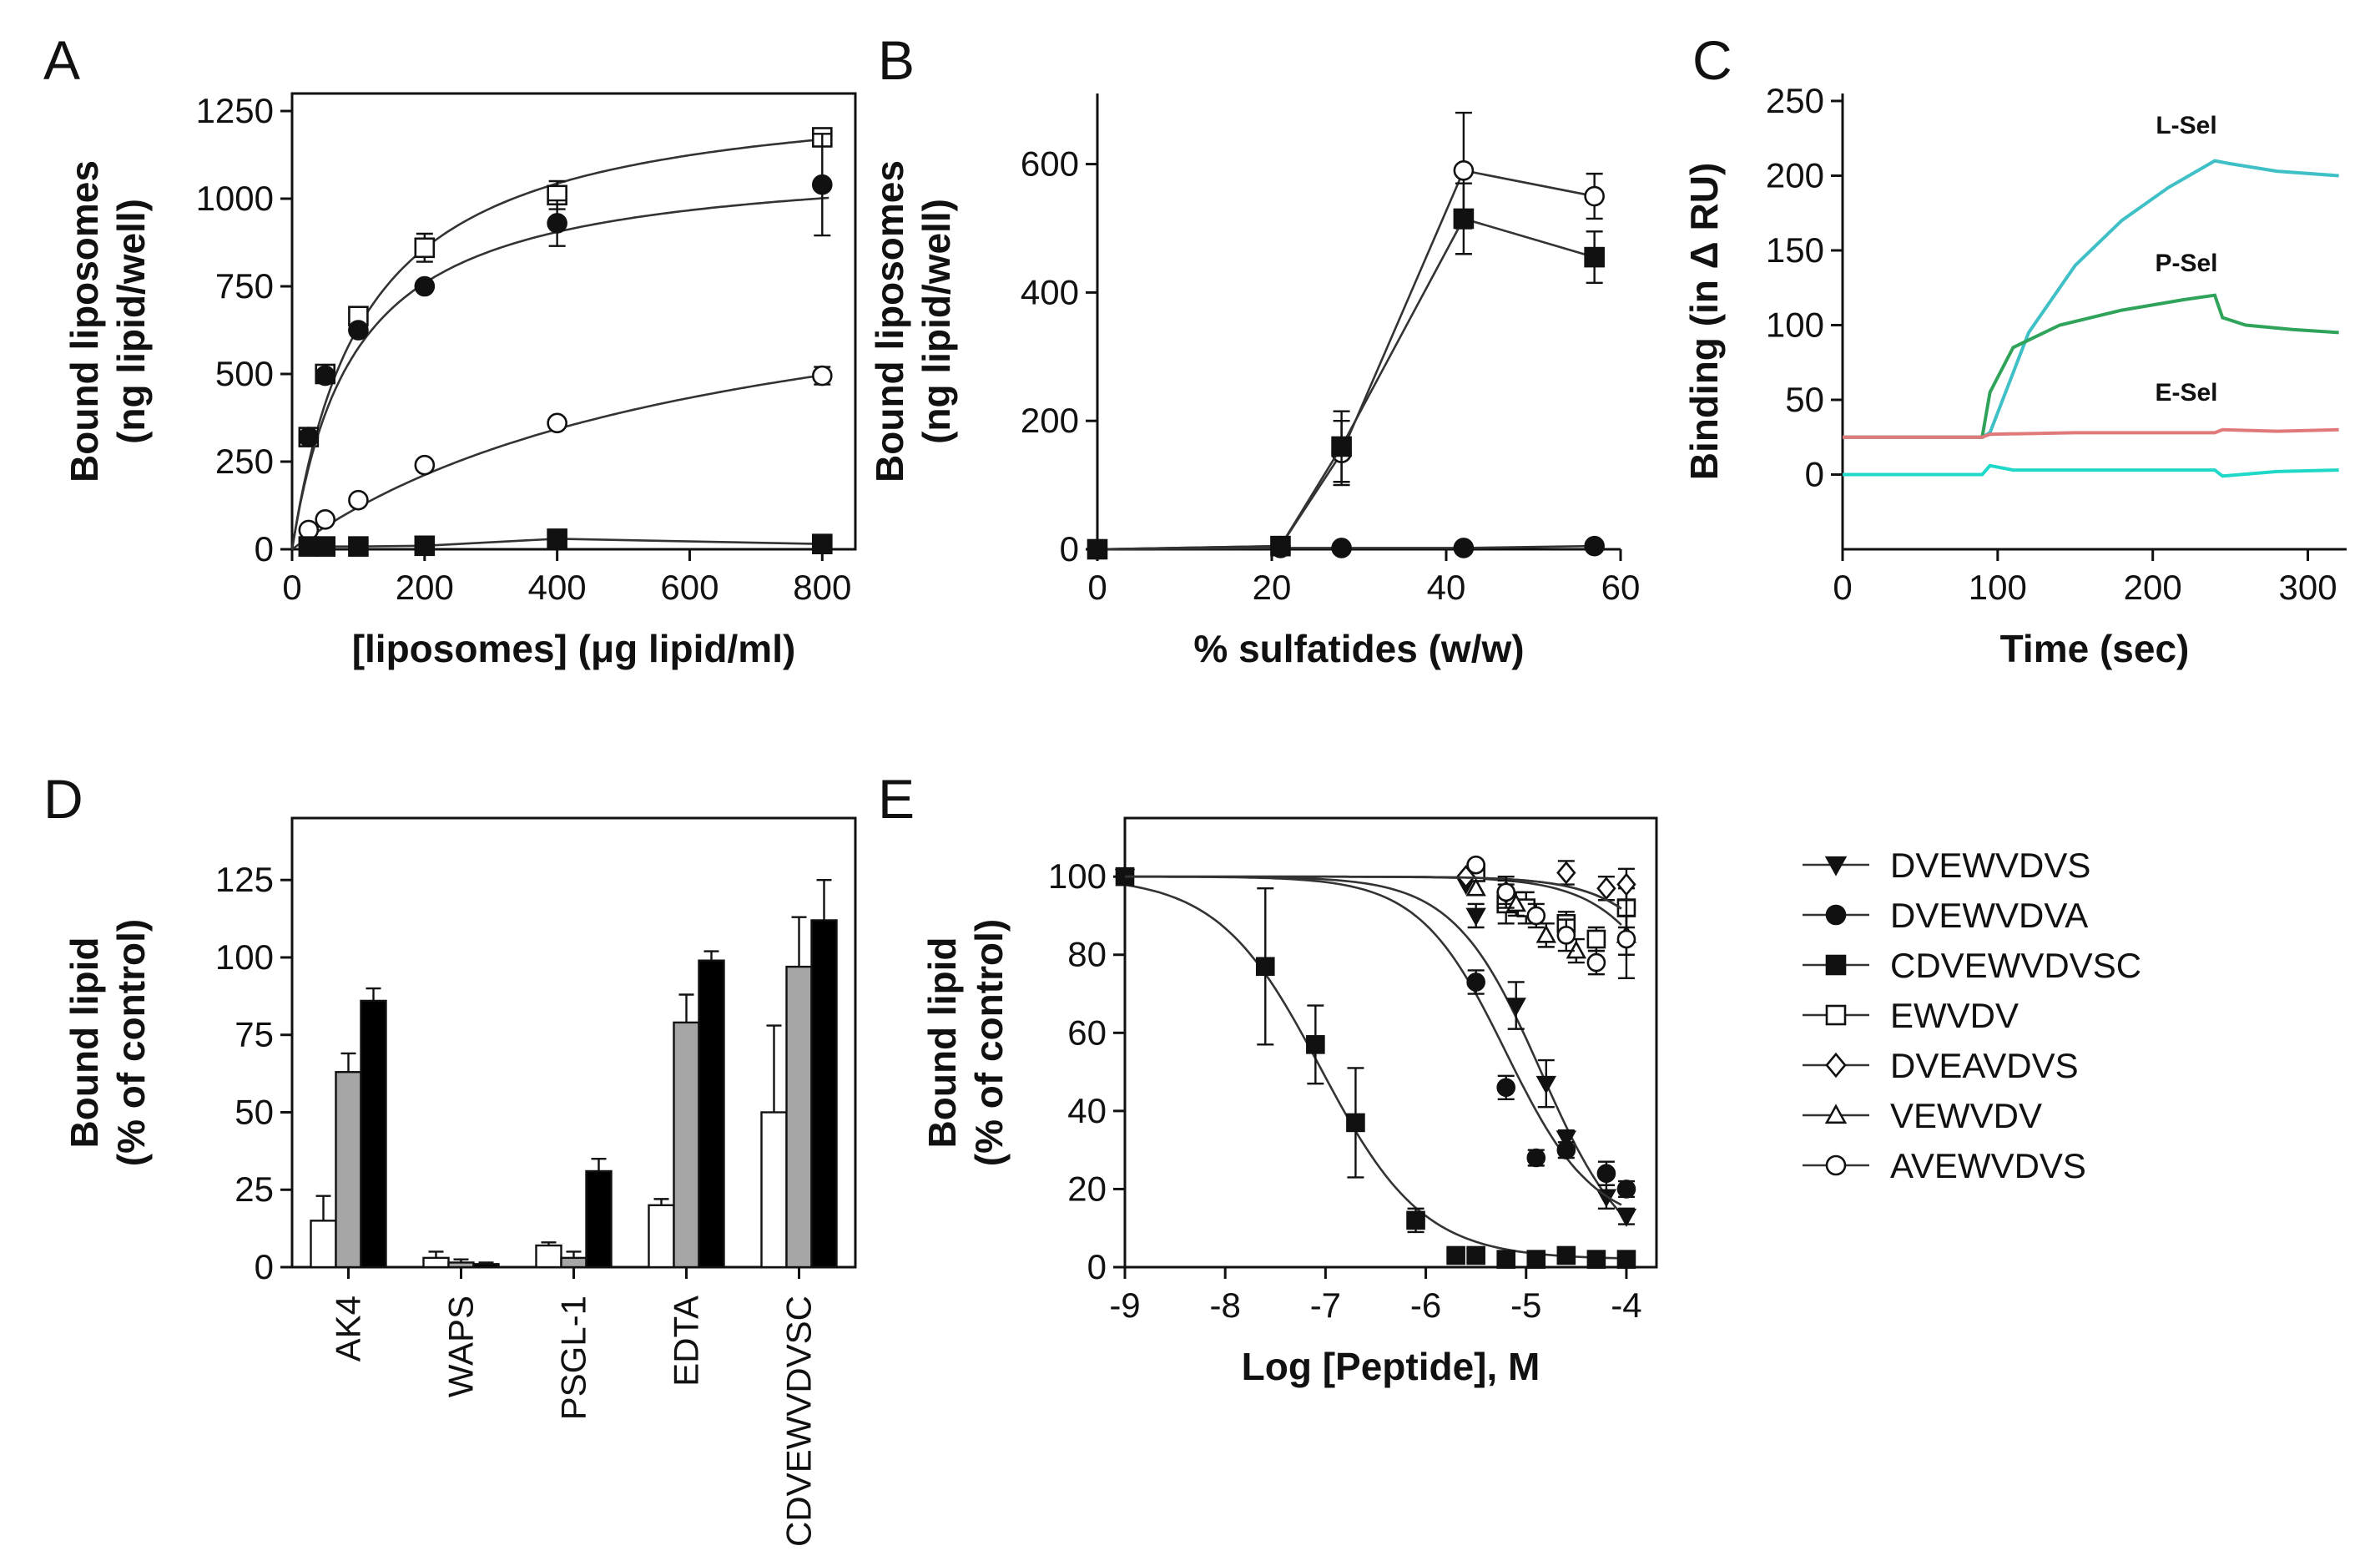 The width and height of the screenshot is (2380, 1566). I want to click on panel-a-y-axis-title: (ng lipid/well), so click(131, 321).